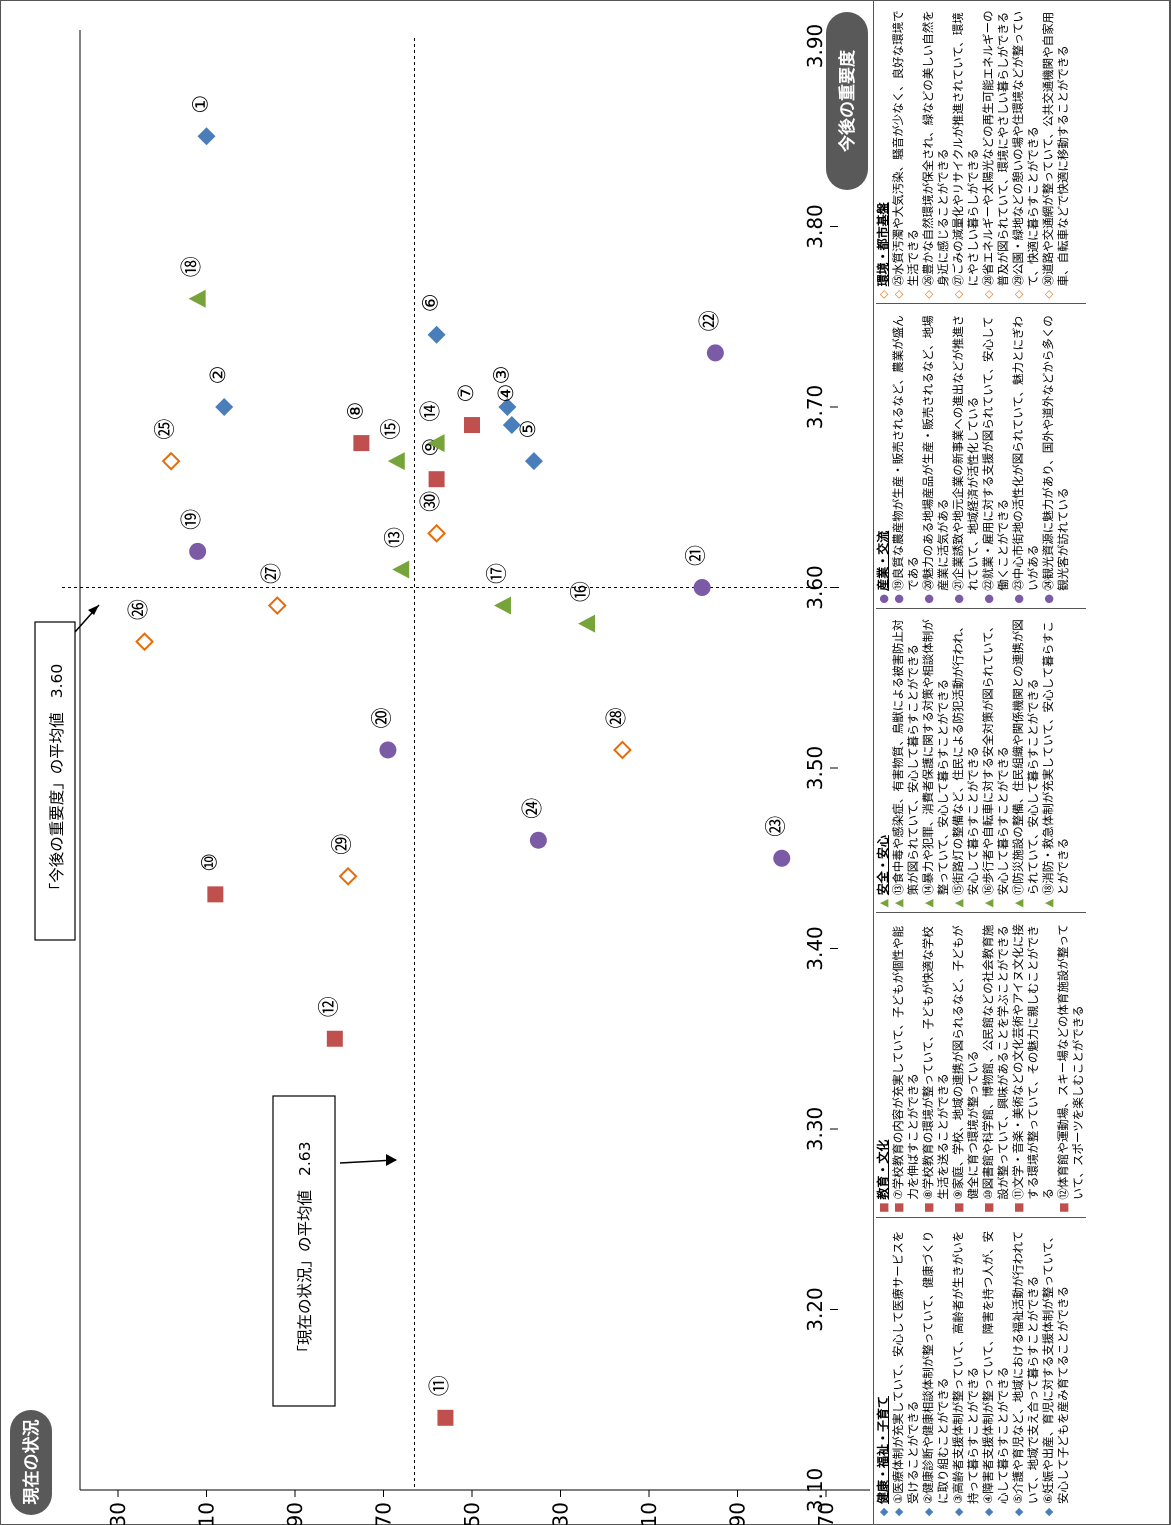 This screenshot has width=1171, height=1525. I want to click on point-label: ⑧, so click(355, 411).